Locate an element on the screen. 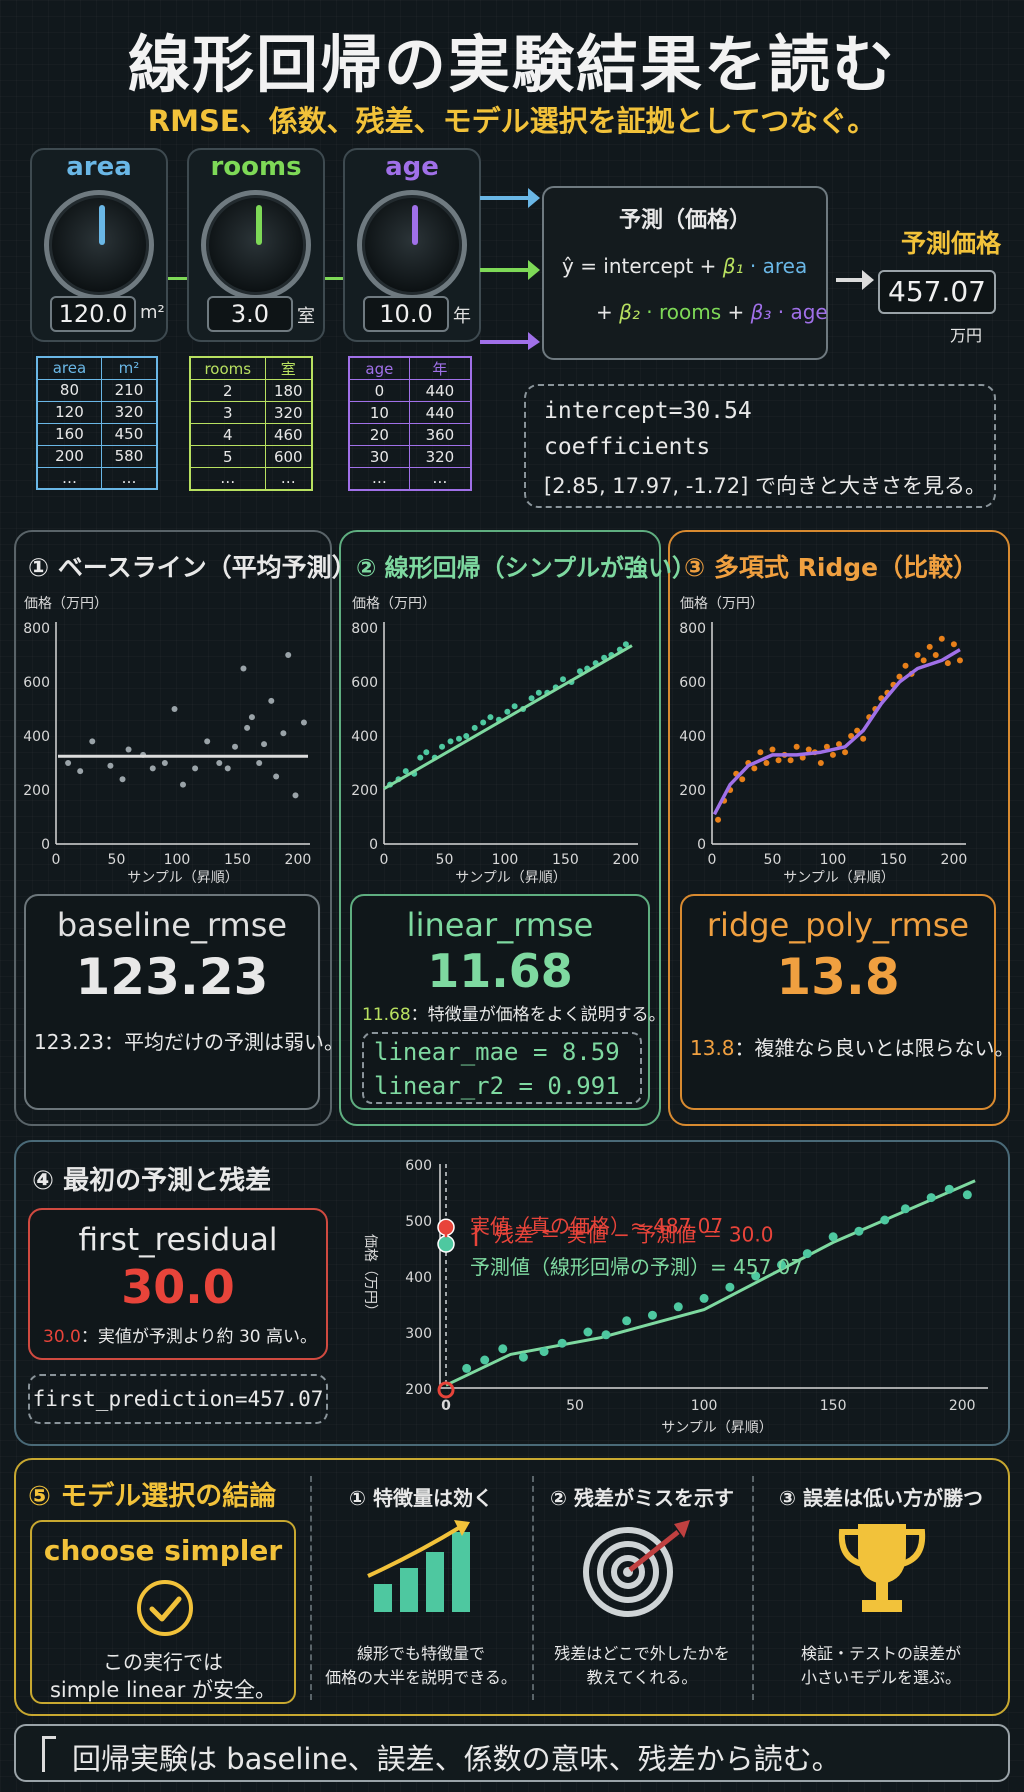 The height and width of the screenshot is (1792, 1024). table-cell: 160 is located at coordinates (69, 434).